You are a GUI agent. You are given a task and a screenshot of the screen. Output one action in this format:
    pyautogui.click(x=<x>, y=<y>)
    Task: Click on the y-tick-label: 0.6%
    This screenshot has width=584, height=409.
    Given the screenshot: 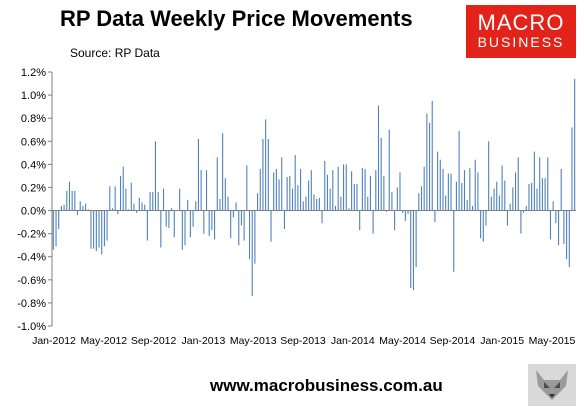 What is the action you would take?
    pyautogui.click(x=33, y=142)
    